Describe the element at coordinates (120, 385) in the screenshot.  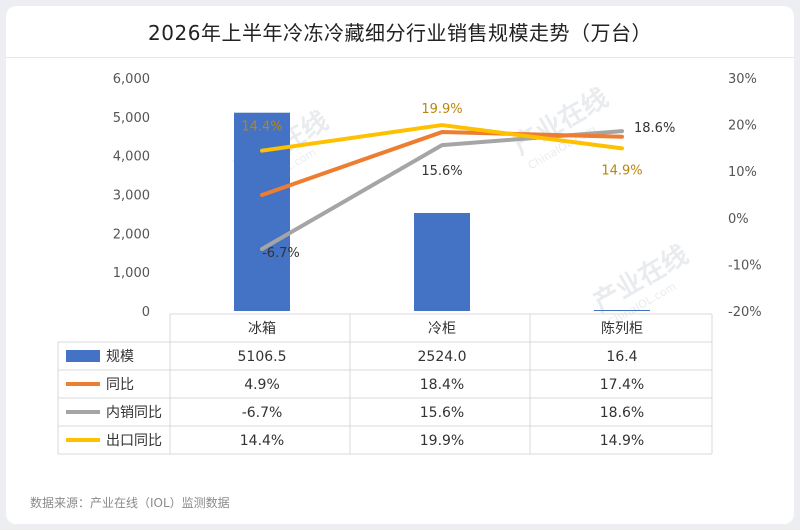
I see `legend-label: 同比` at that location.